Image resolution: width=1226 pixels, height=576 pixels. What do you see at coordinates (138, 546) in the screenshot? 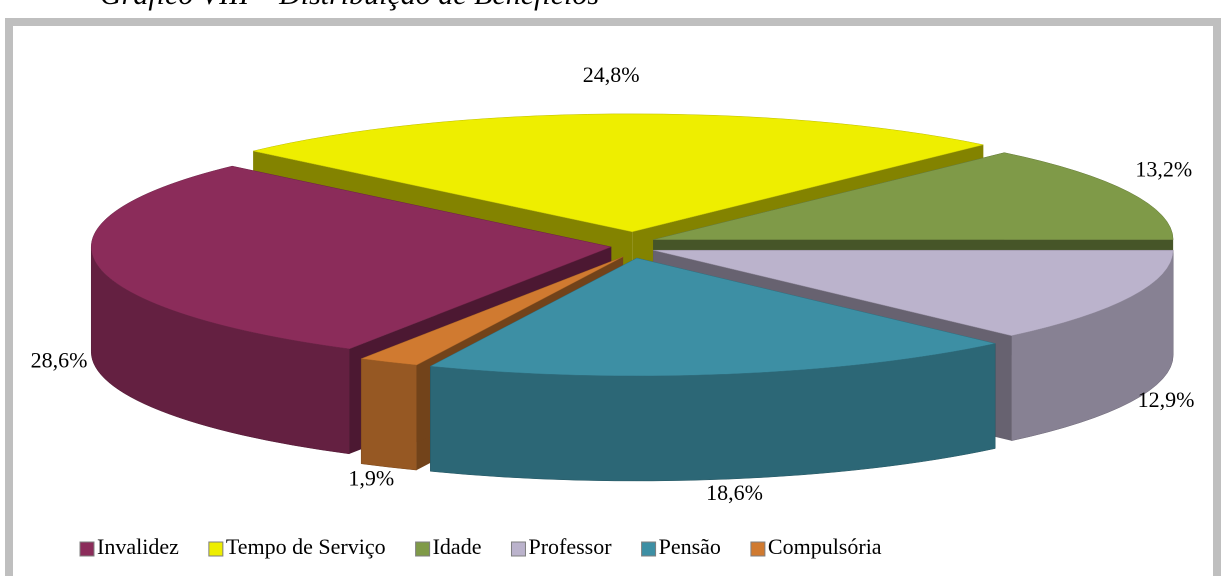
I see `legend-label: Invalidez` at bounding box center [138, 546].